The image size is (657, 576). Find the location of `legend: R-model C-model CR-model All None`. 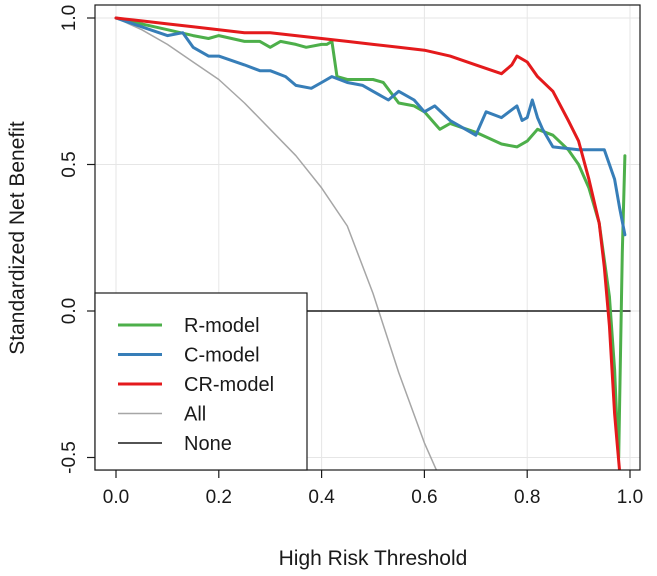

legend: R-model C-model CR-model All None is located at coordinates (201, 381).